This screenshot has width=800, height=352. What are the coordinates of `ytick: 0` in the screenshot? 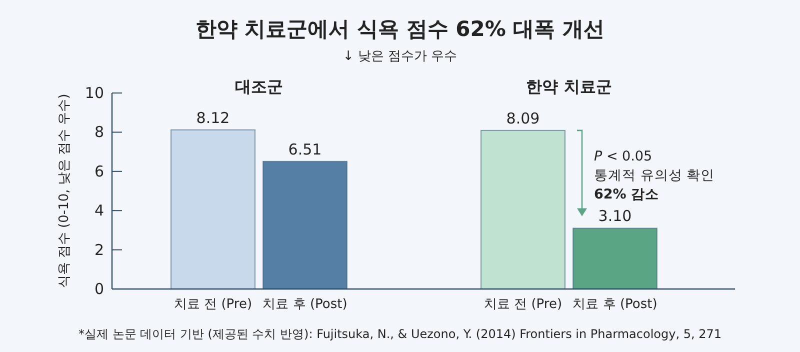 It's located at (99, 289).